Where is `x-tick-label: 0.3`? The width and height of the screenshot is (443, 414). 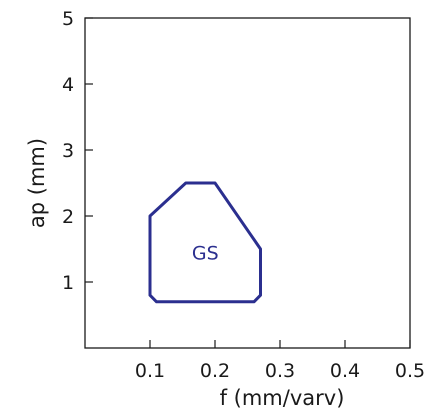 x-tick-label: 0.3 is located at coordinates (280, 371).